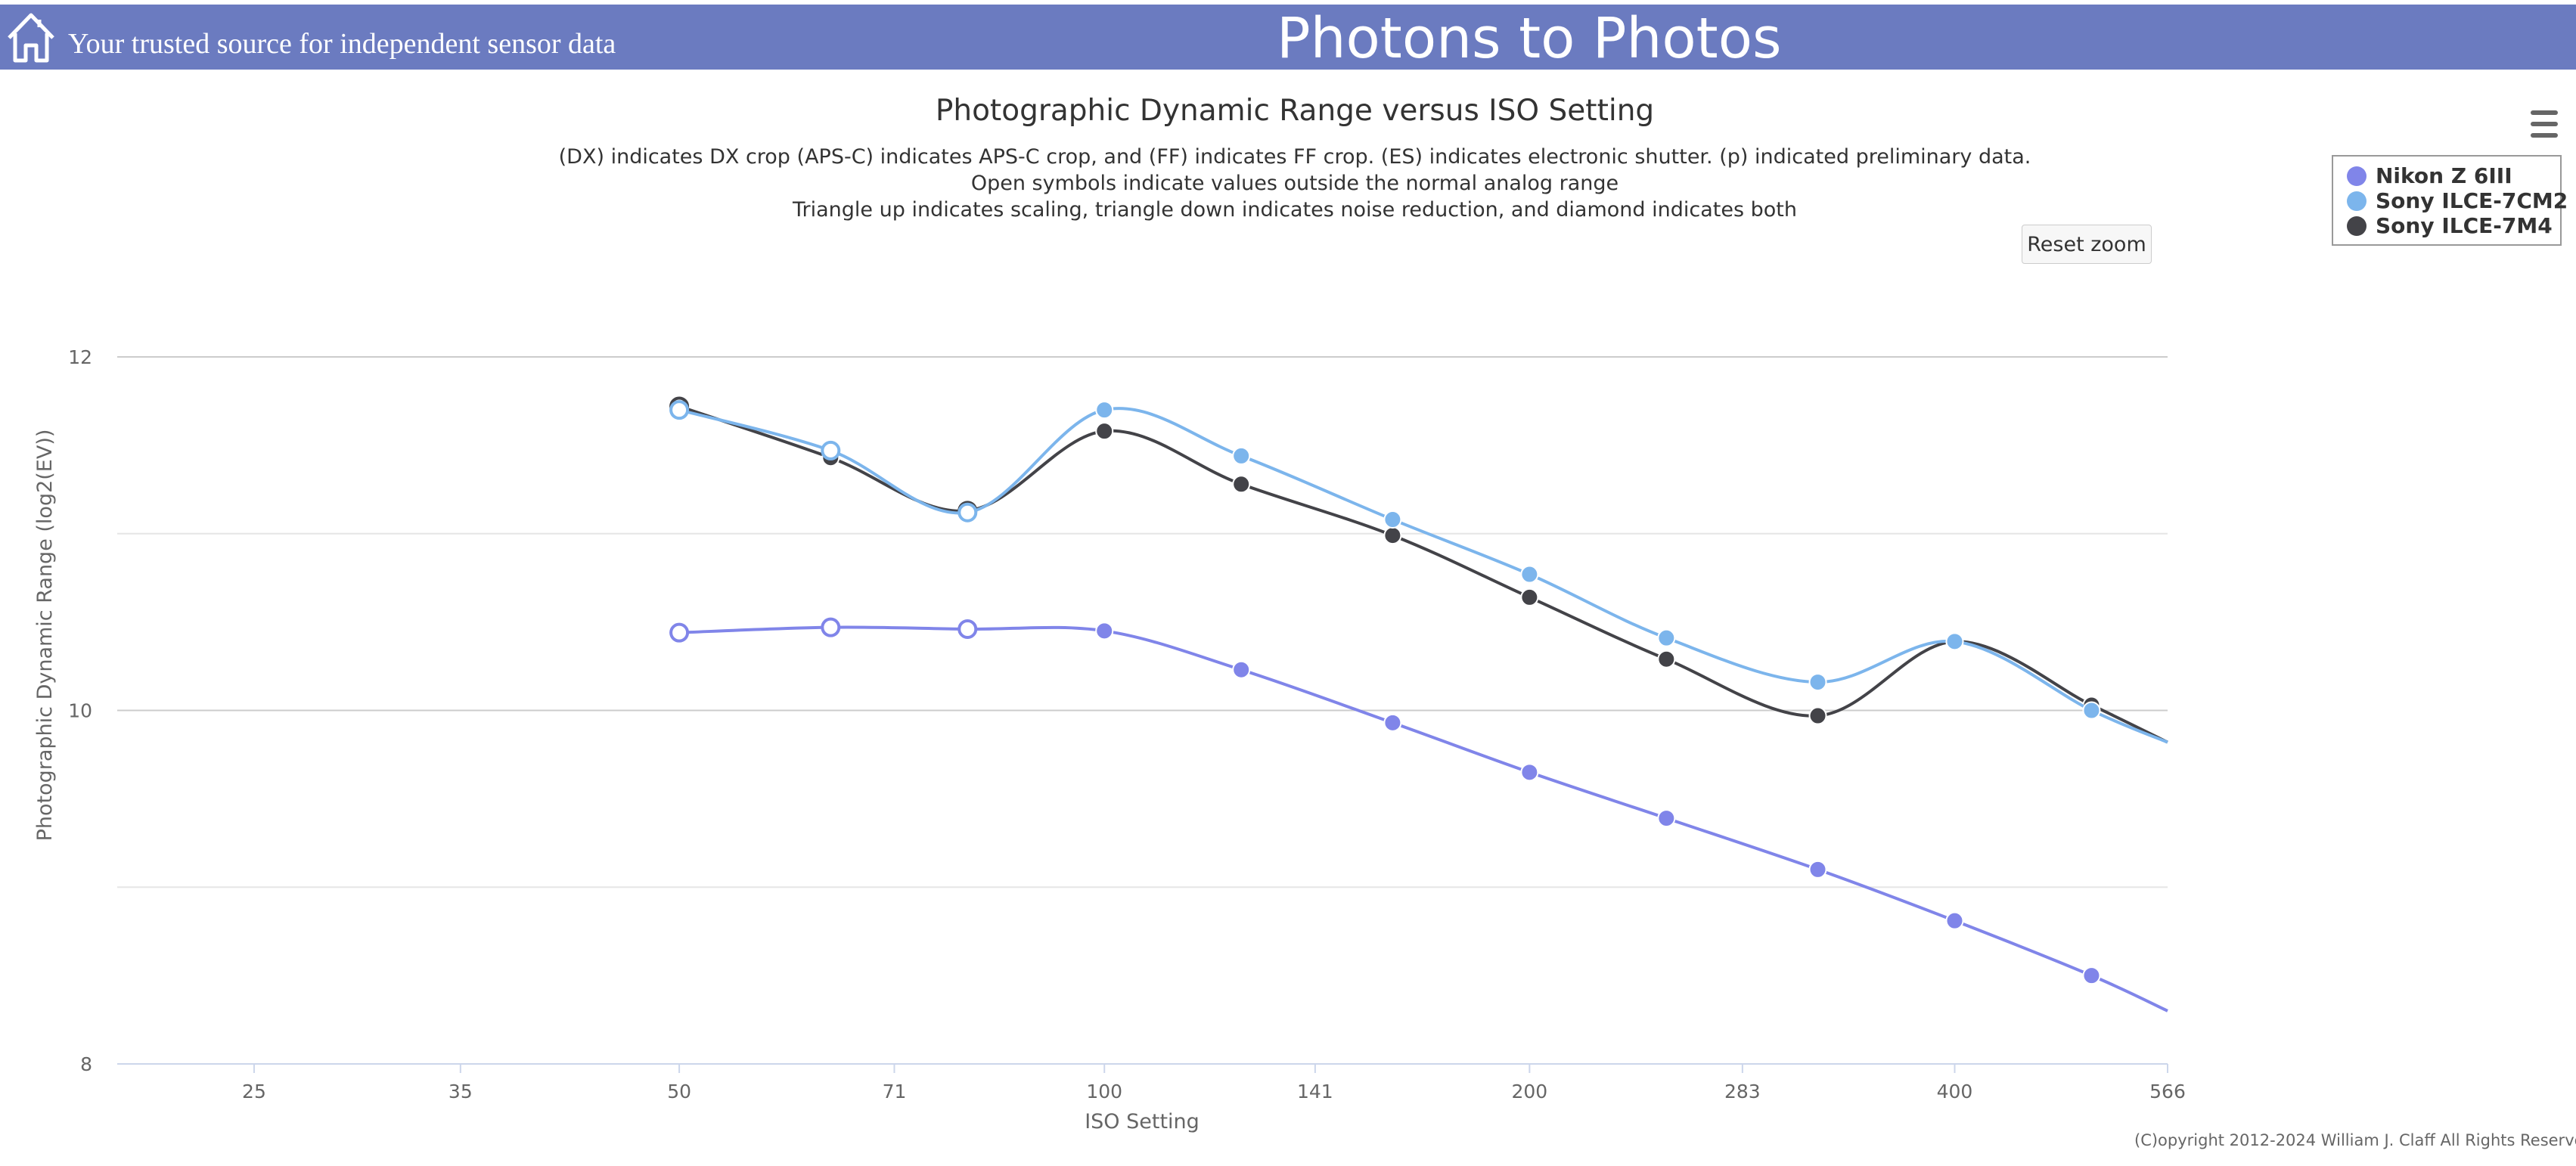 The height and width of the screenshot is (1166, 2576). I want to click on site-title: Photons to Photos, so click(1529, 38).